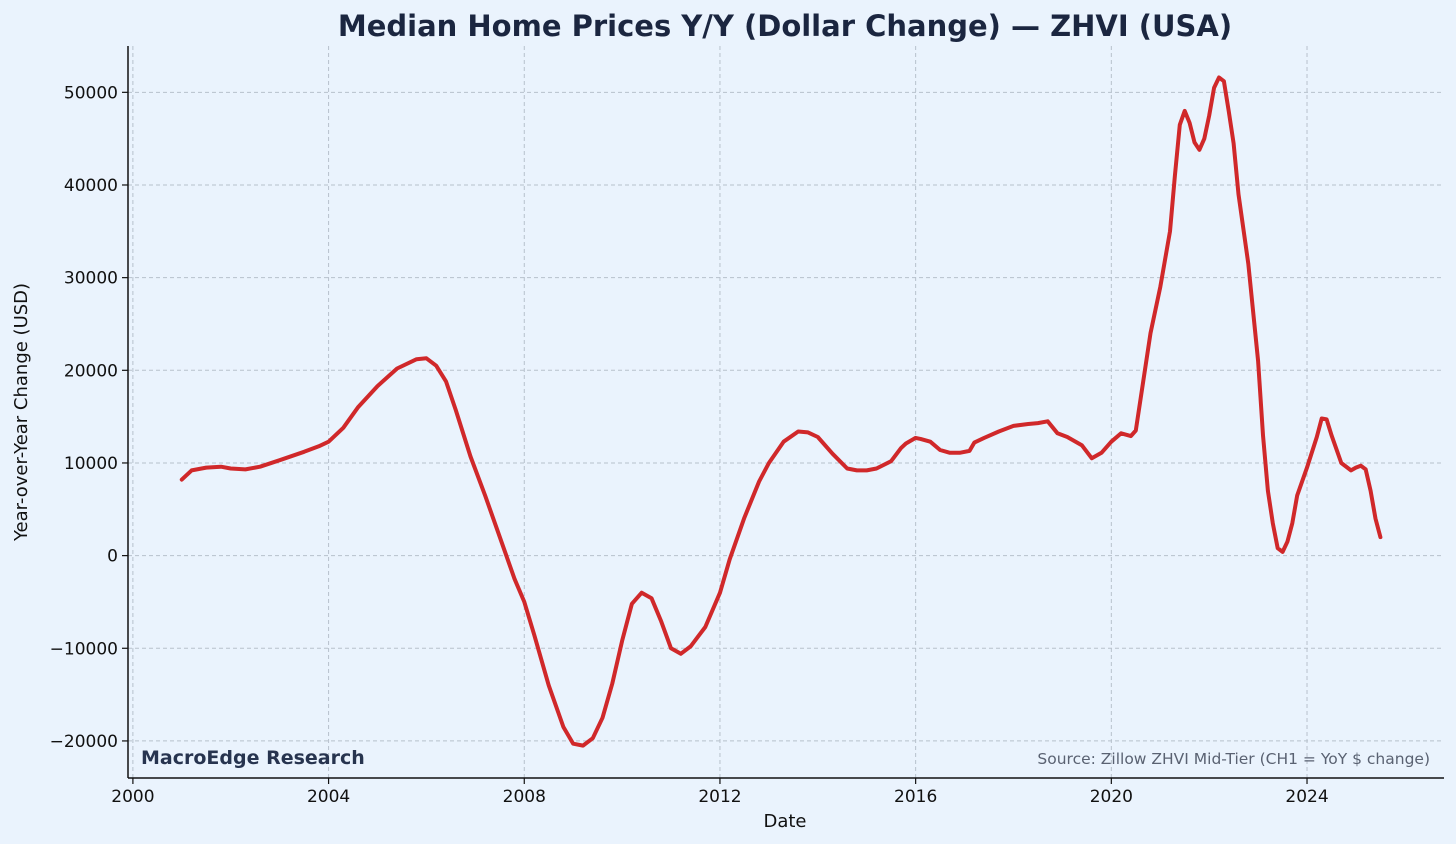 This screenshot has height=844, width=1456. Describe the element at coordinates (253, 758) in the screenshot. I see `branding-label: MacroEdge Research` at that location.